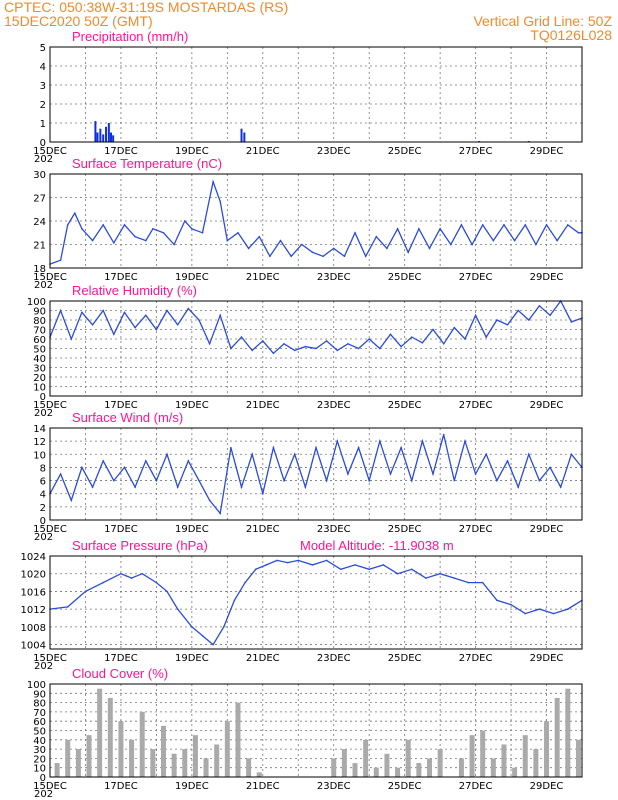 This screenshot has width=618, height=800. What do you see at coordinates (33, 628) in the screenshot?
I see `y-tick-label: 1008` at bounding box center [33, 628].